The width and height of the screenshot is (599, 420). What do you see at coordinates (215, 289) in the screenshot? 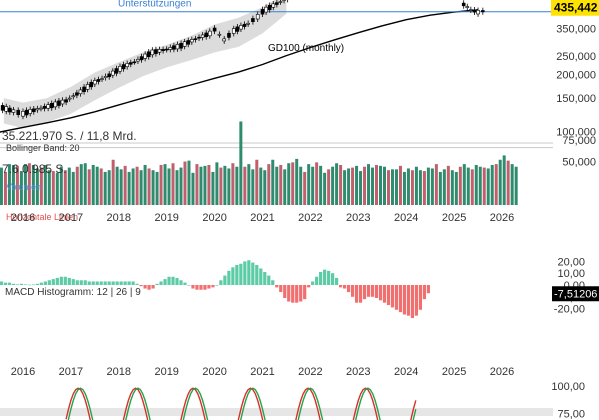
I see `macd-bars` at bounding box center [215, 289].